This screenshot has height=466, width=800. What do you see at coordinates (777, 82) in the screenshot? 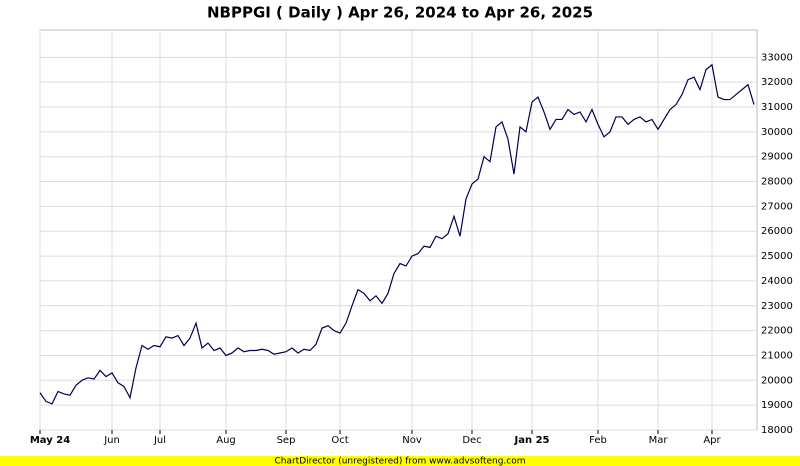
I see `y-tick-label: 32000` at bounding box center [777, 82].